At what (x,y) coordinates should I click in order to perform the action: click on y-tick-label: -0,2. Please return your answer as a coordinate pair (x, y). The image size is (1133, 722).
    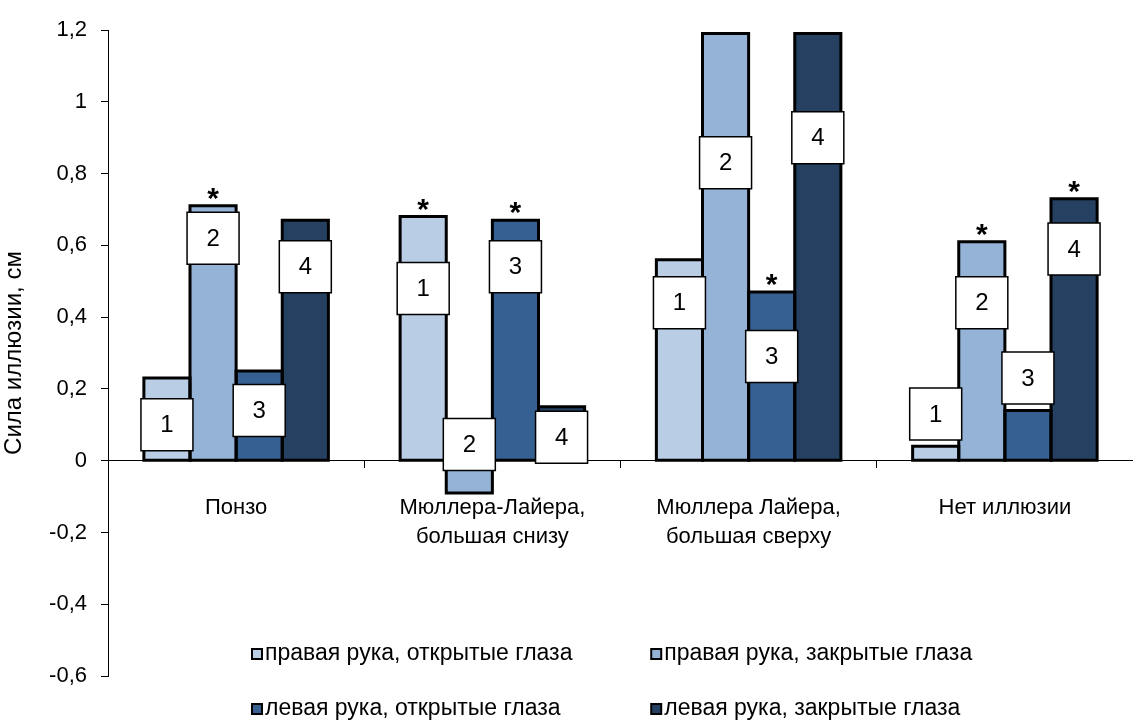
    Looking at the image, I should click on (68, 531).